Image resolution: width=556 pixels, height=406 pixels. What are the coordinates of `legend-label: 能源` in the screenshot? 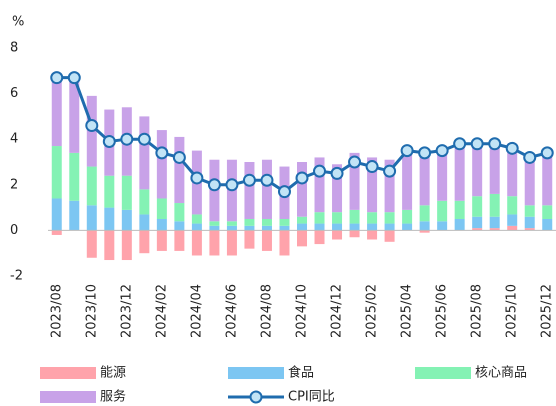 It's located at (113, 373).